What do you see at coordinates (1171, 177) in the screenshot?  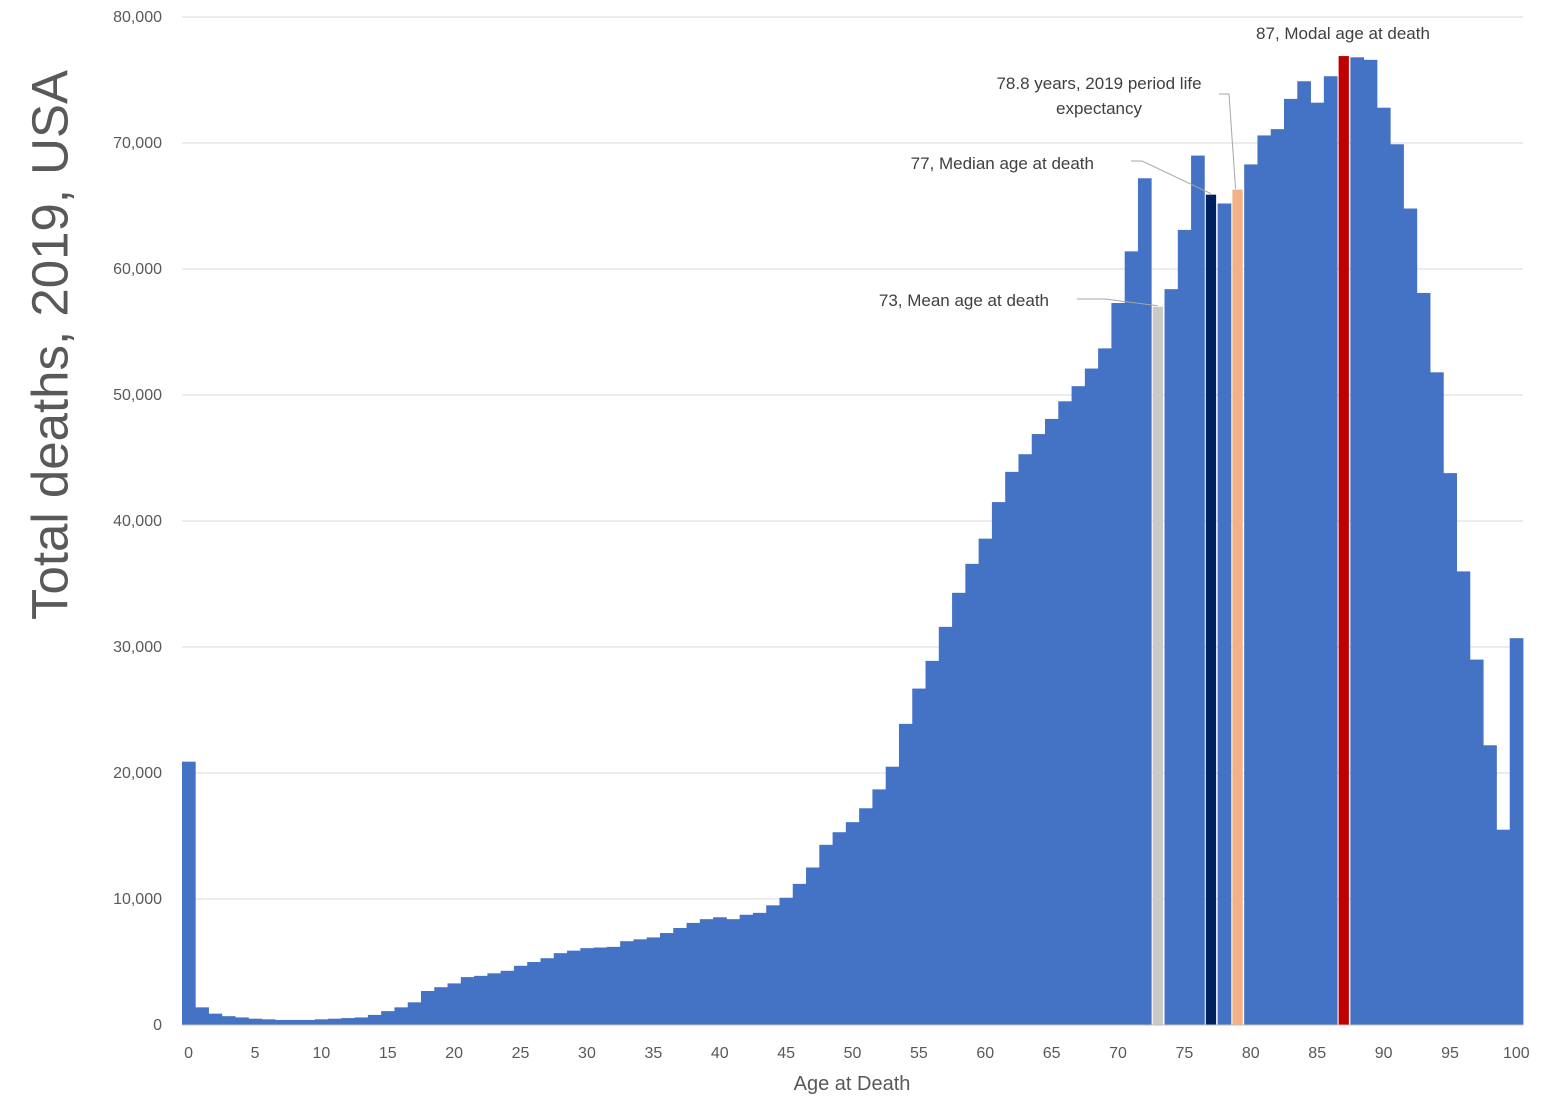 I see `leader-line-median` at bounding box center [1171, 177].